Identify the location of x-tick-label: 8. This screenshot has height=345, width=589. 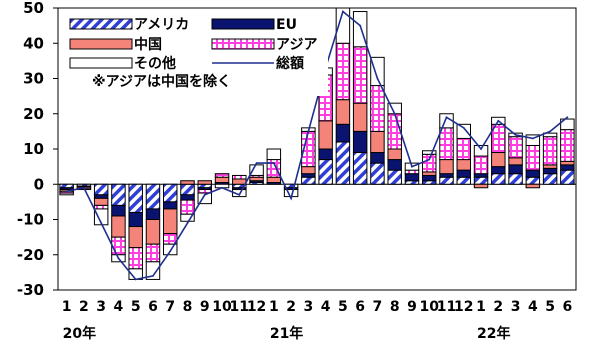
(395, 307).